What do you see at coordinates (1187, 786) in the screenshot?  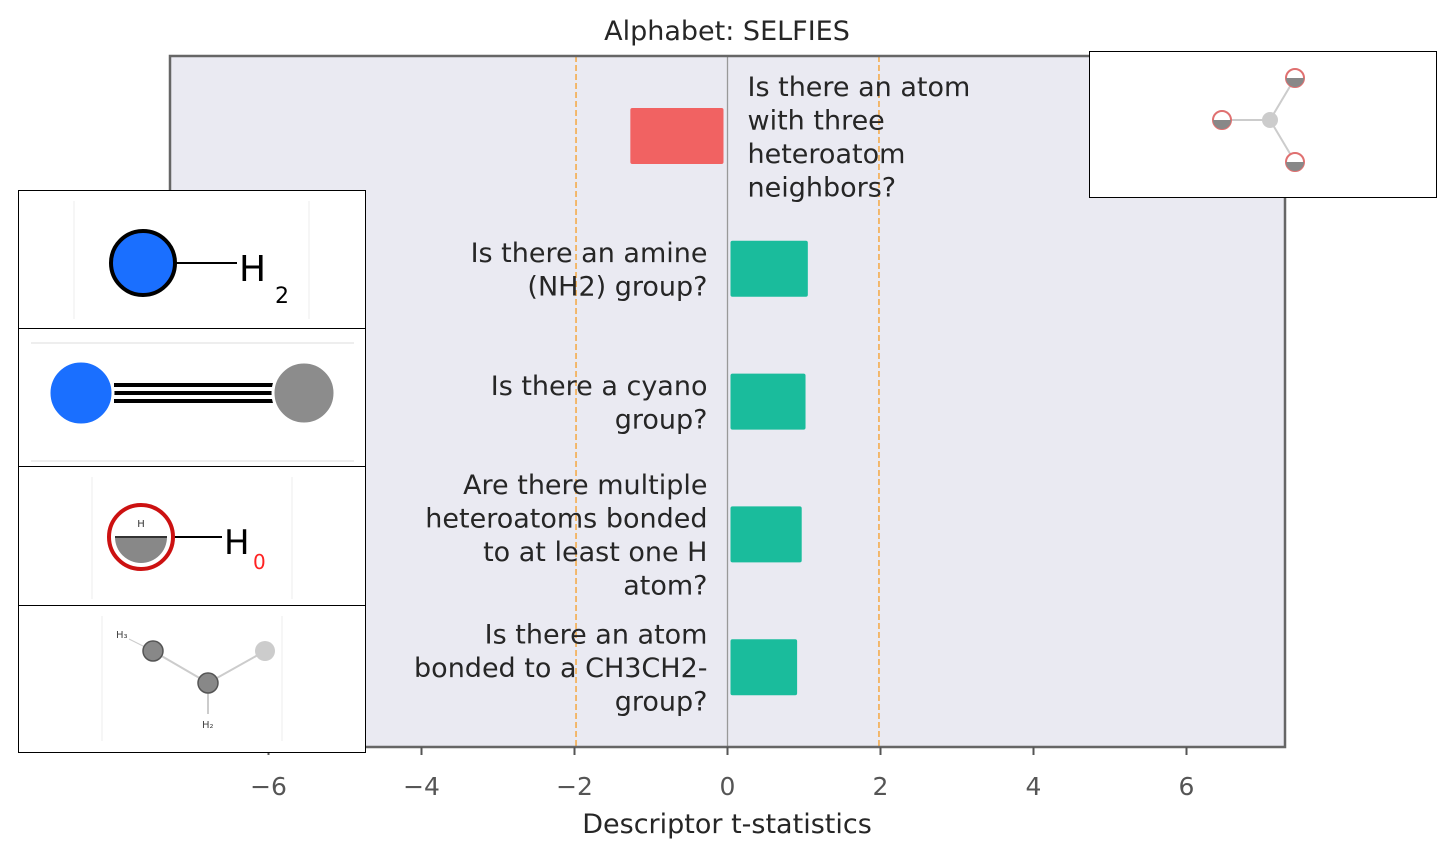 I see `x-tick-label: 6` at bounding box center [1187, 786].